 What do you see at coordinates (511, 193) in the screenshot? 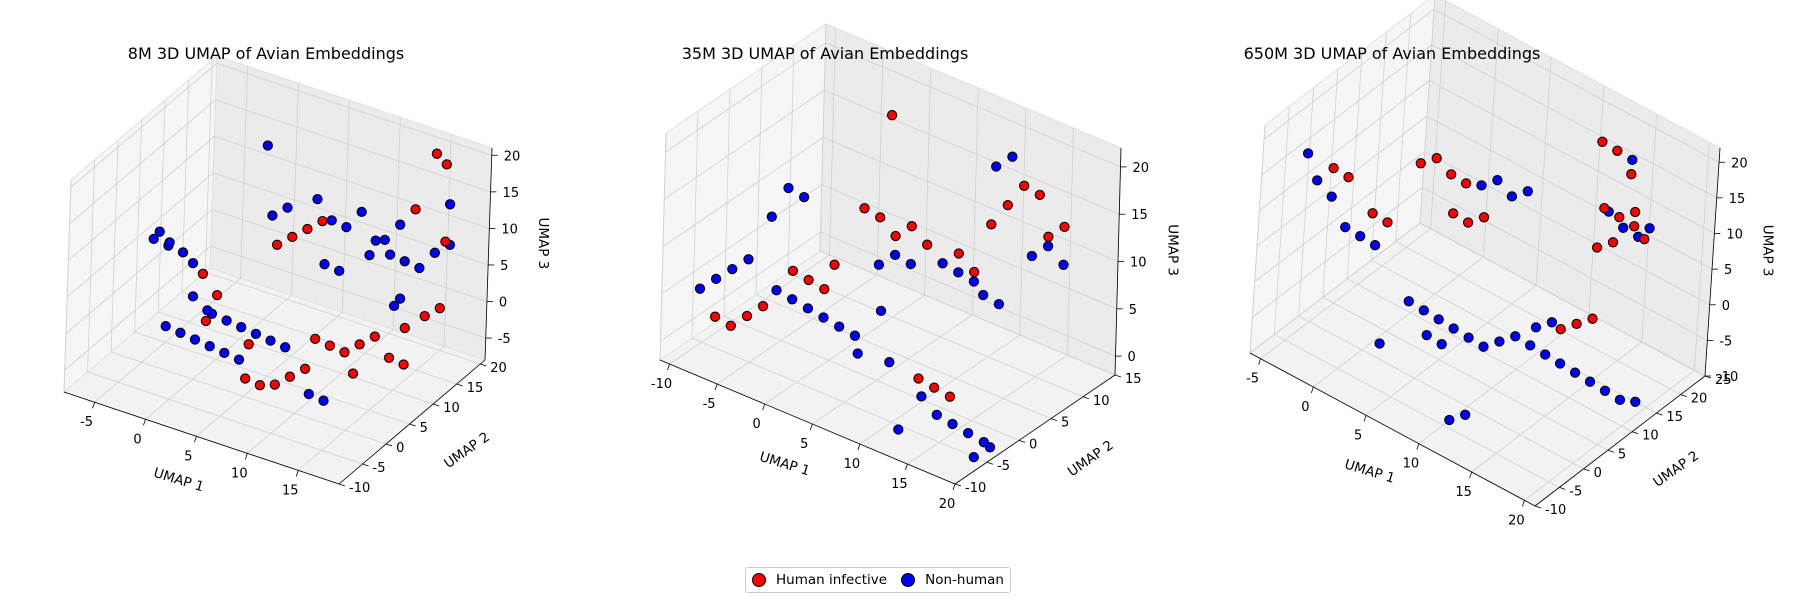
I see `z-tick-label: 15` at bounding box center [511, 193].